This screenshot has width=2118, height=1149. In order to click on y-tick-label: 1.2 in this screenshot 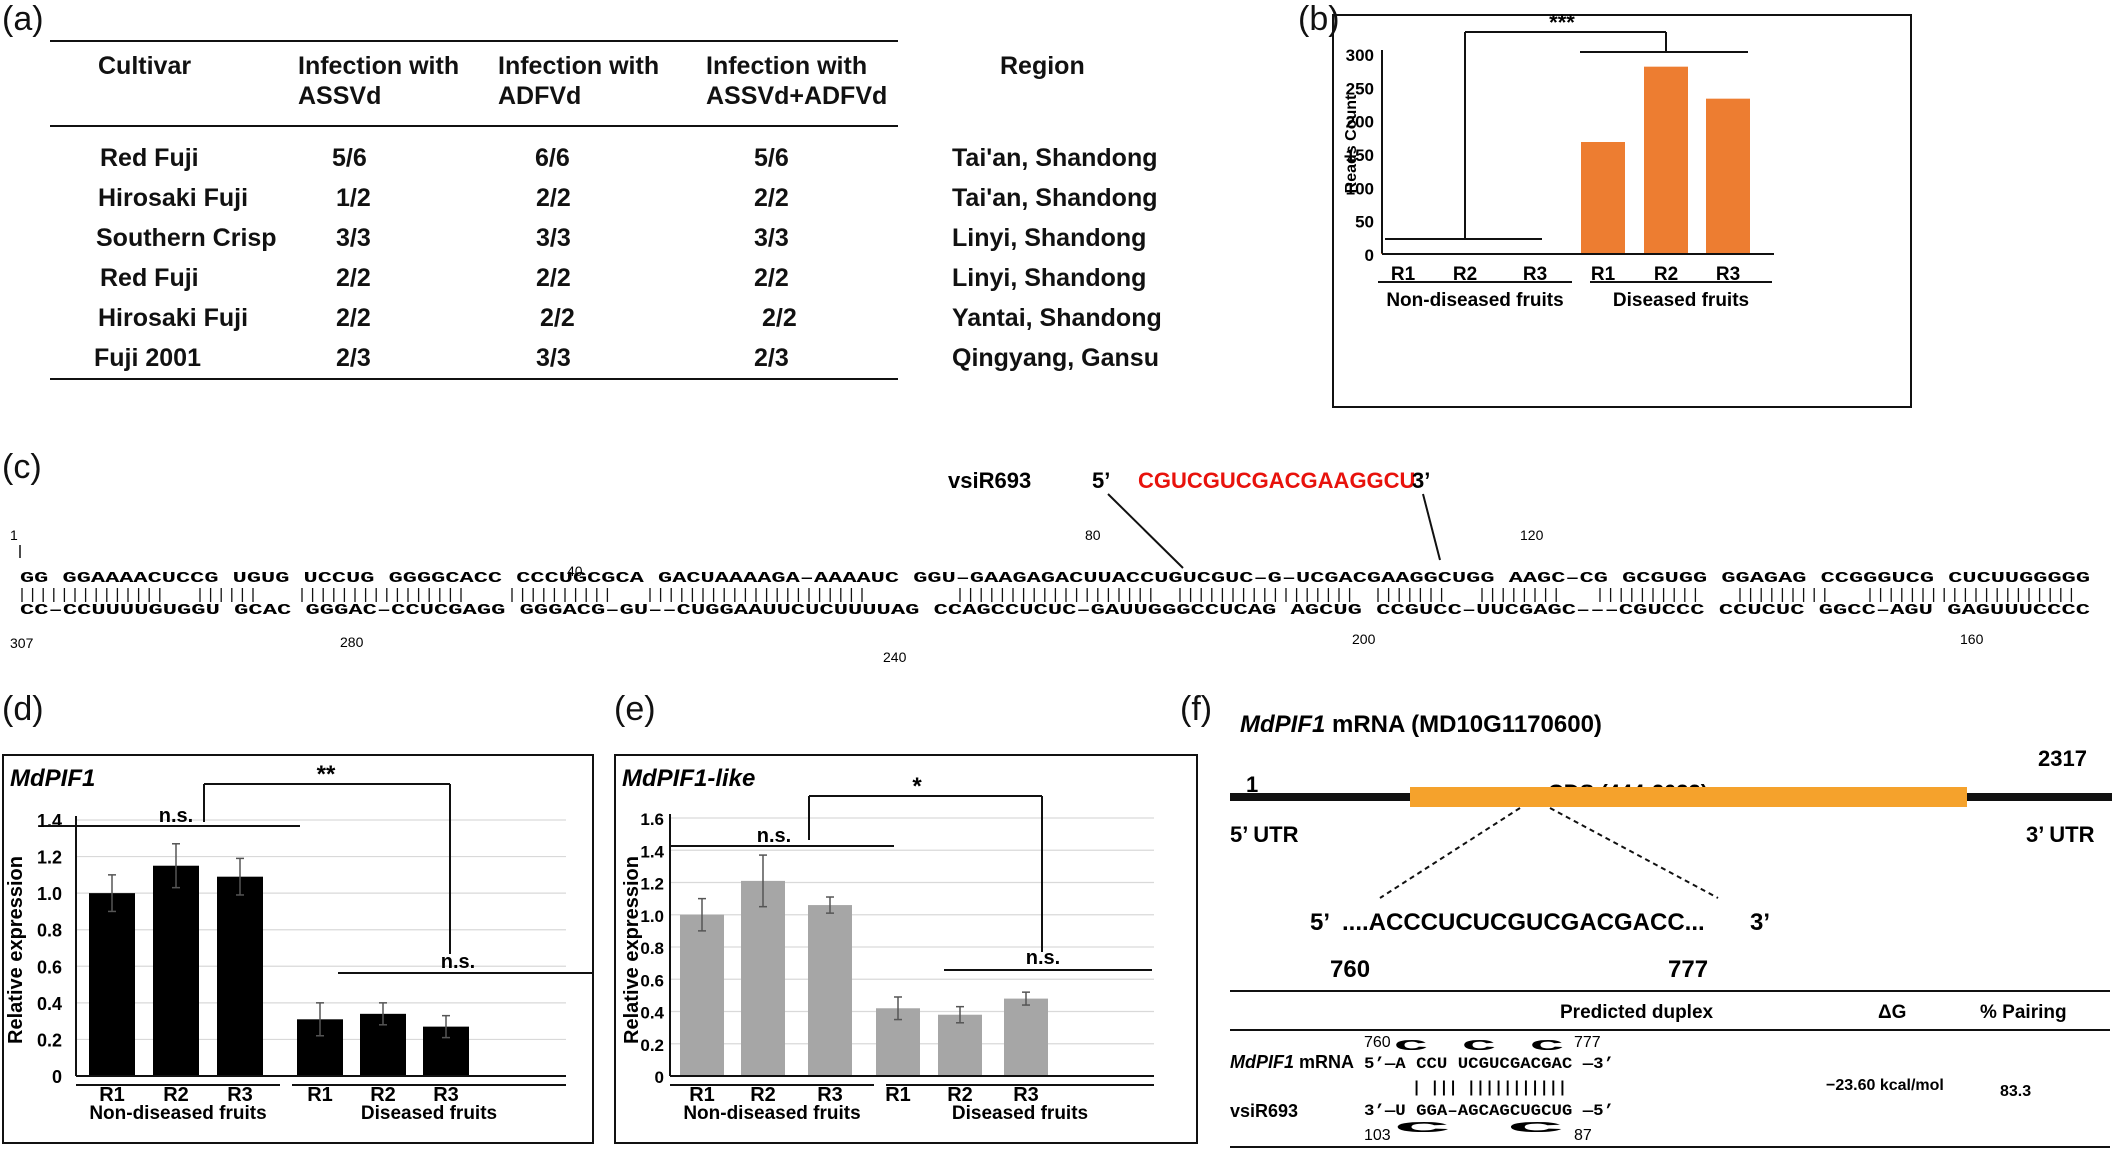, I will do `click(652, 884)`.